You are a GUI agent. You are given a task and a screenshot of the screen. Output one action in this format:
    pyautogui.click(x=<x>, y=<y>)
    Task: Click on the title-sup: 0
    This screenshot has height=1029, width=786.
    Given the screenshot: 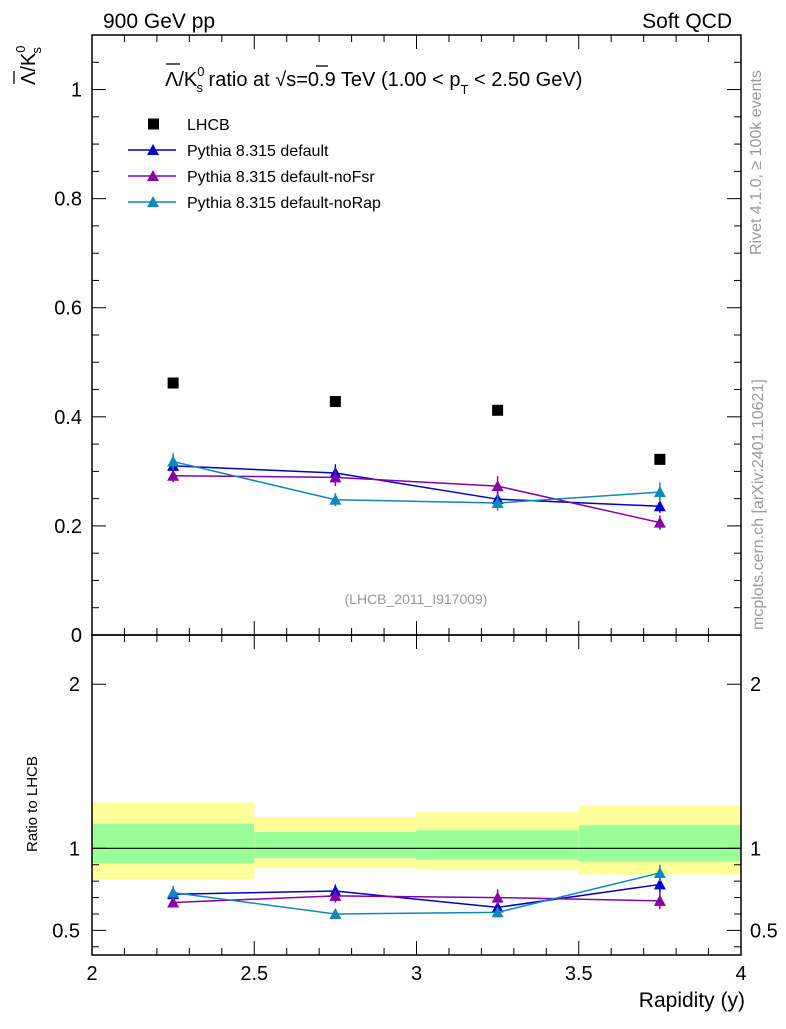 What is the action you would take?
    pyautogui.click(x=200, y=71)
    